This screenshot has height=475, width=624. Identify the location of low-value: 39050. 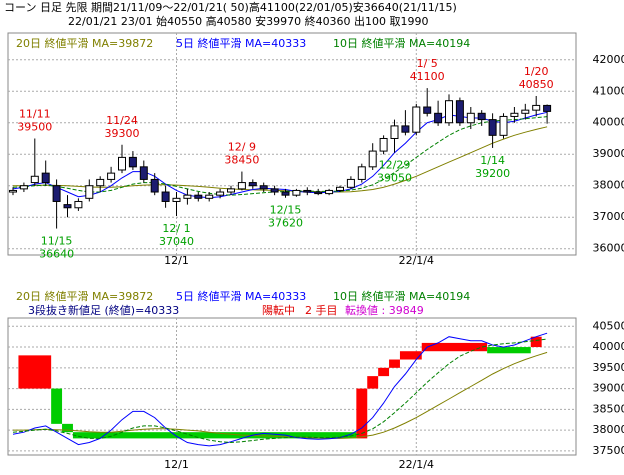
(394, 178).